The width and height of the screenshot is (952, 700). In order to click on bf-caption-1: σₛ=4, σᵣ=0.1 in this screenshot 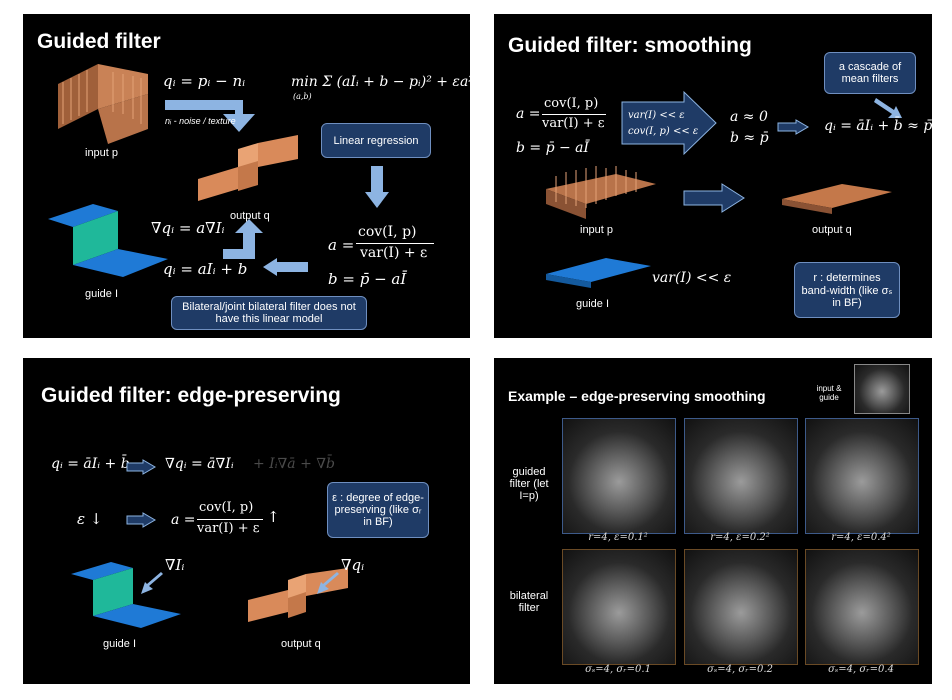, I will do `click(618, 669)`.